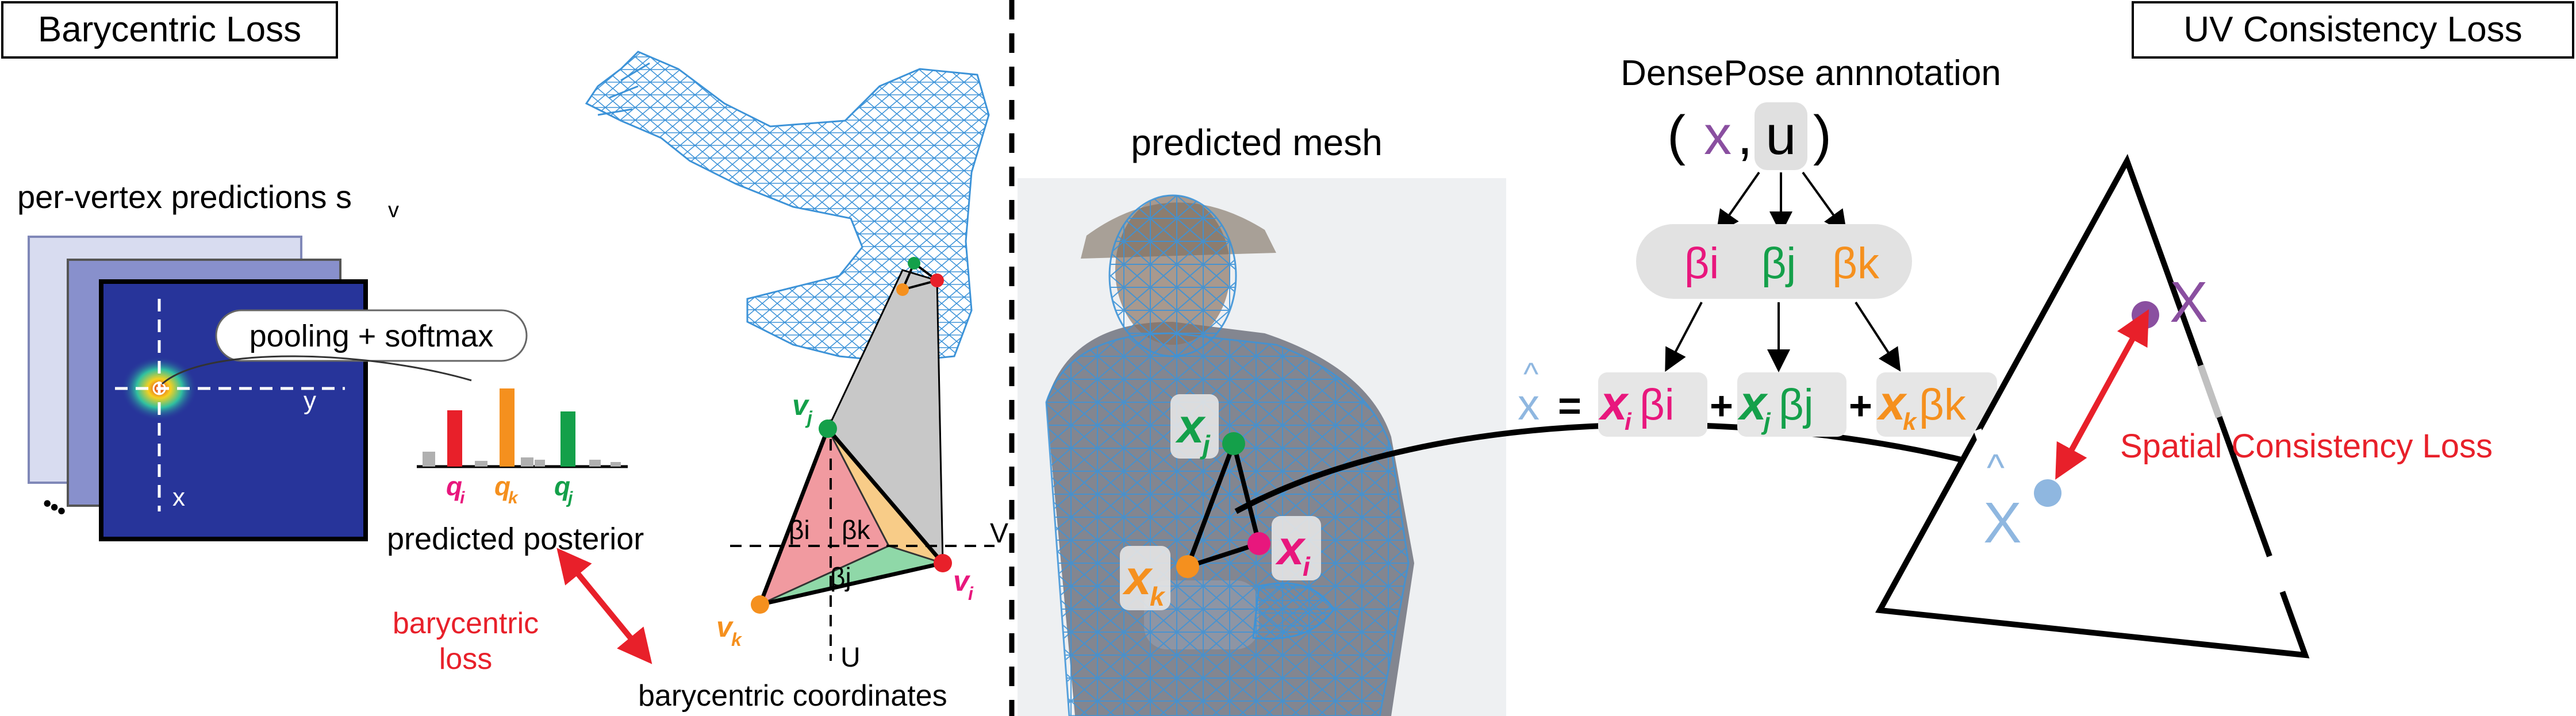  Describe the element at coordinates (513, 498) in the screenshot. I see `q-k-sub: k` at that location.